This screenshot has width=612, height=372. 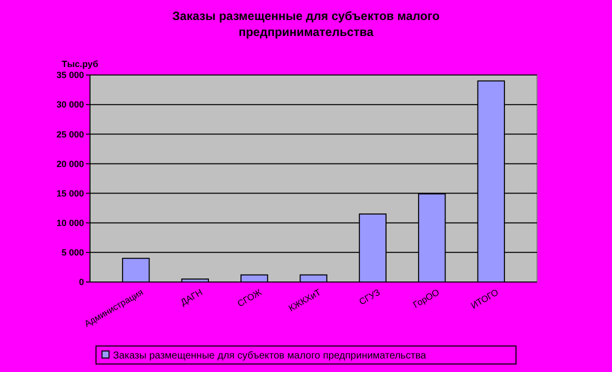 What do you see at coordinates (81, 282) in the screenshot?
I see `y-tick-label: 0` at bounding box center [81, 282].